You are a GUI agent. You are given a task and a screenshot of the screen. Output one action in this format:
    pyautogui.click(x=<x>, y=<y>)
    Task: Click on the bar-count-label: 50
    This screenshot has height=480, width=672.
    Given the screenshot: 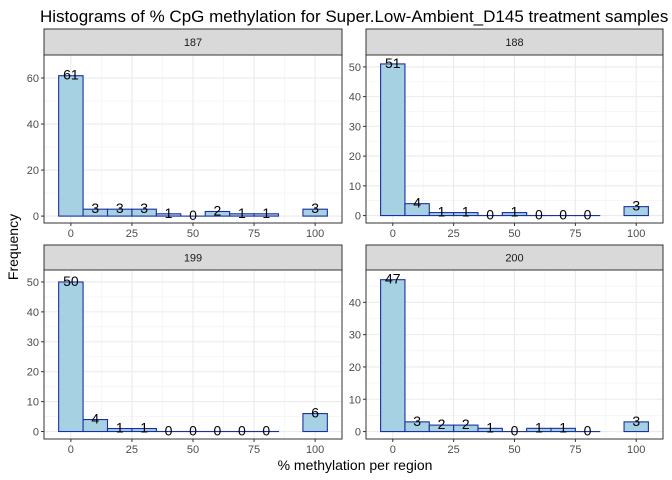 What is the action you would take?
    pyautogui.click(x=71, y=281)
    